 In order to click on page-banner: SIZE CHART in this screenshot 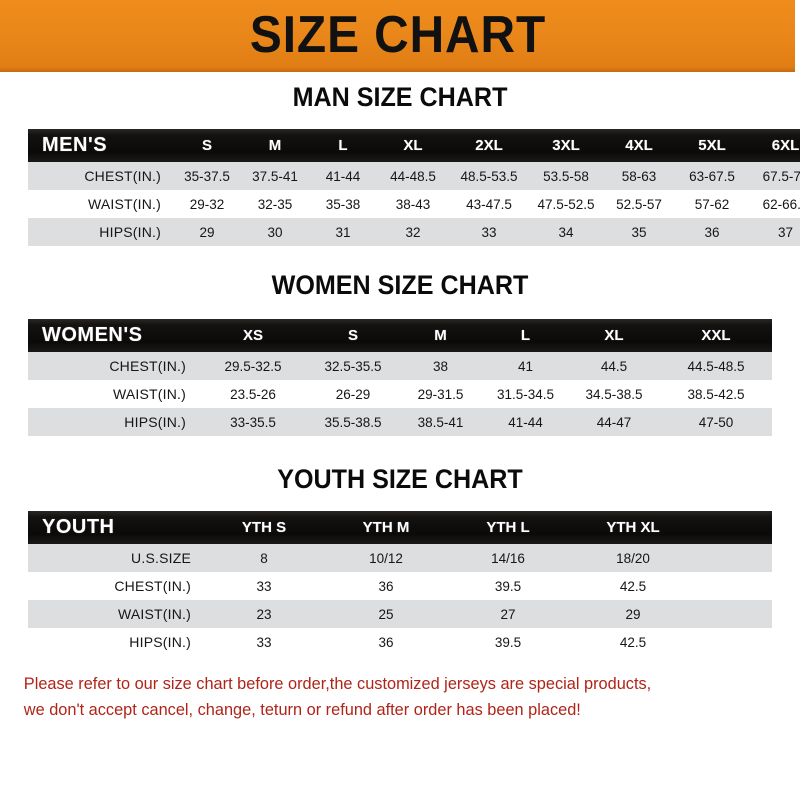, I will do `click(397, 36)`.